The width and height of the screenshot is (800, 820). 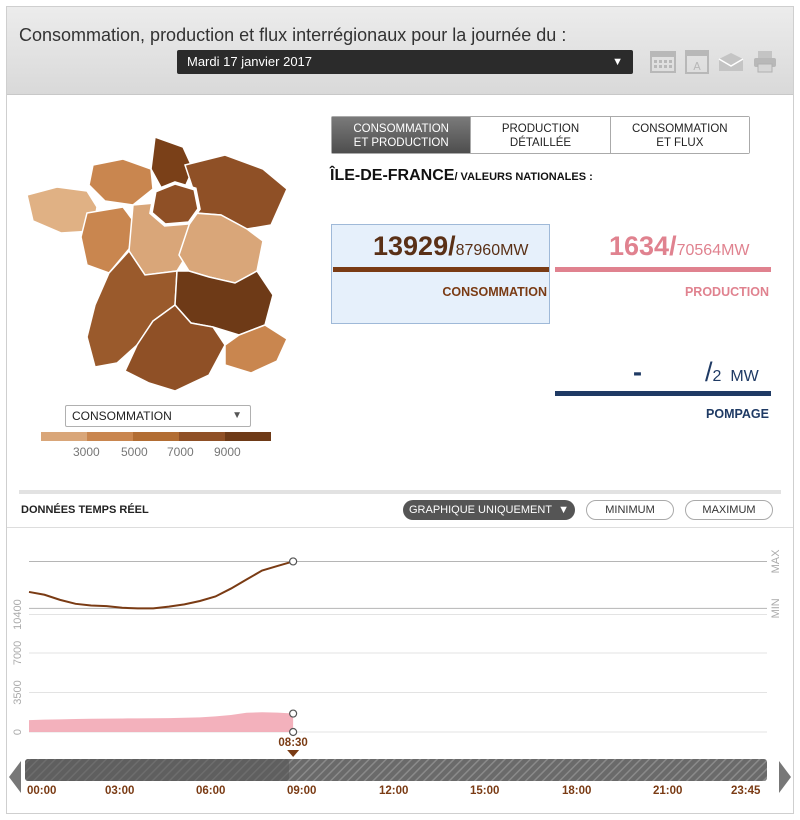 I want to click on map-metric-value: CONSOMMATION, so click(x=122, y=416).